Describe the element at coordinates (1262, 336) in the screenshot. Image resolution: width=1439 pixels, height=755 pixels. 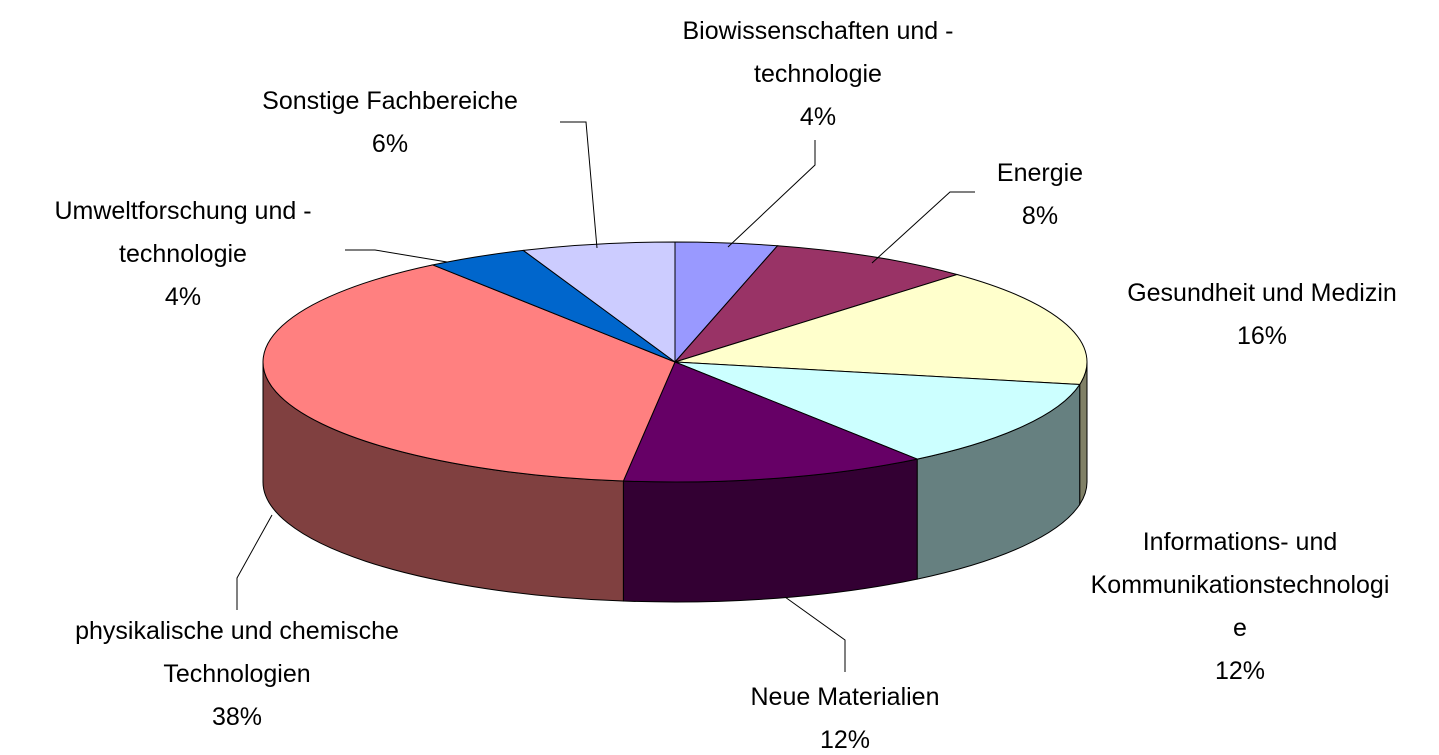
I see `value-label: 16%` at that location.